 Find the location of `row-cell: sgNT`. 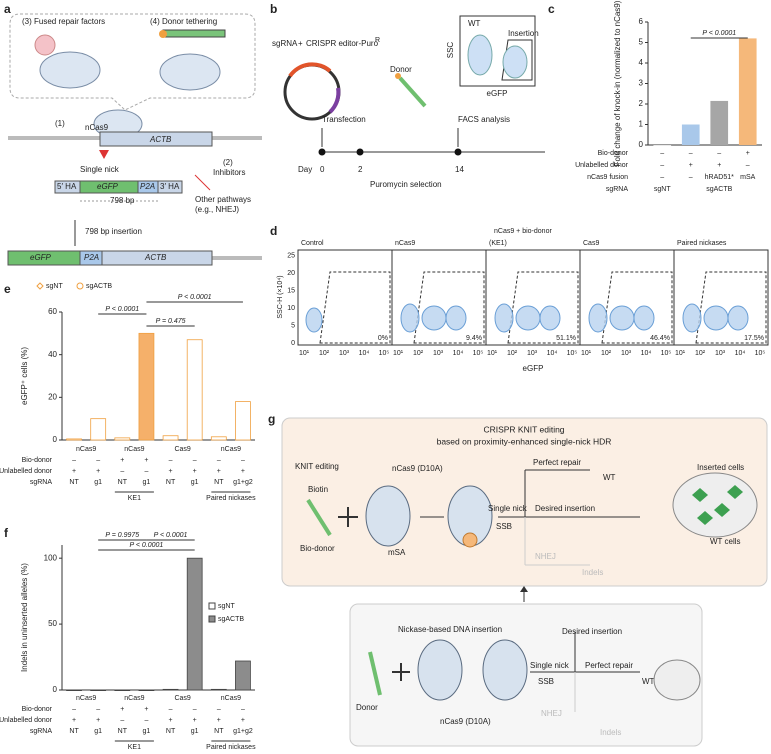

row-cell: sgNT is located at coordinates (662, 189).